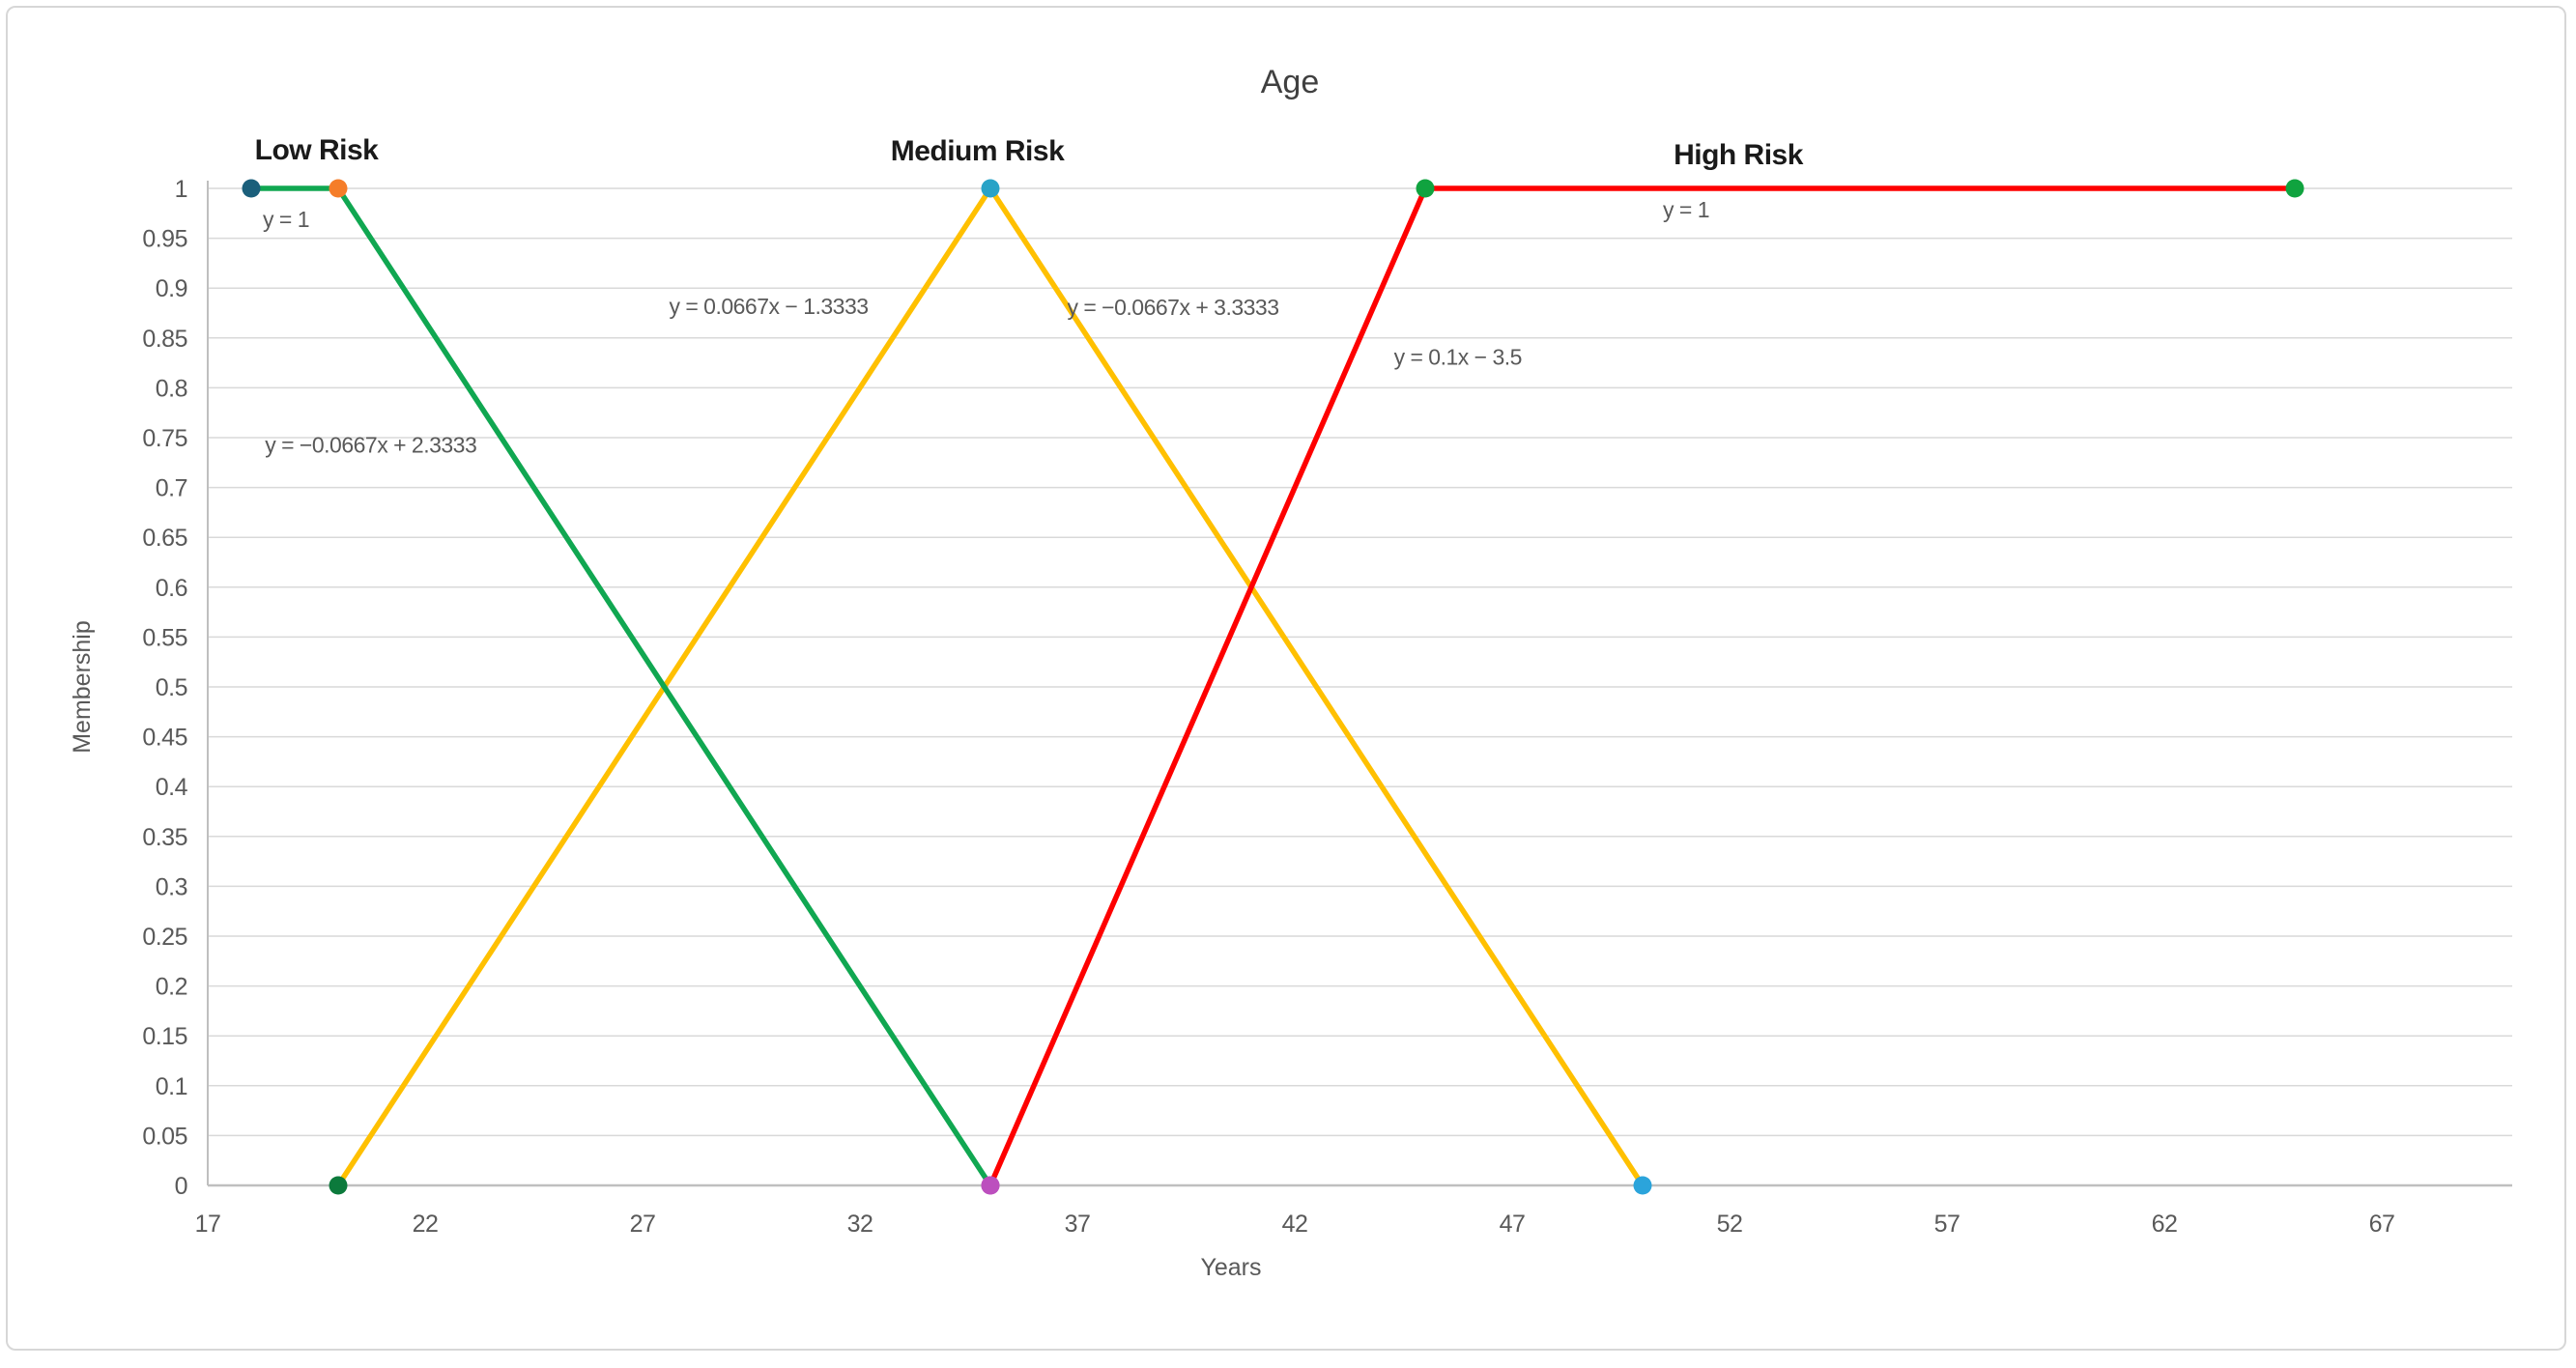 The width and height of the screenshot is (2576, 1368). I want to click on y-tick-label: 0.2, so click(172, 988).